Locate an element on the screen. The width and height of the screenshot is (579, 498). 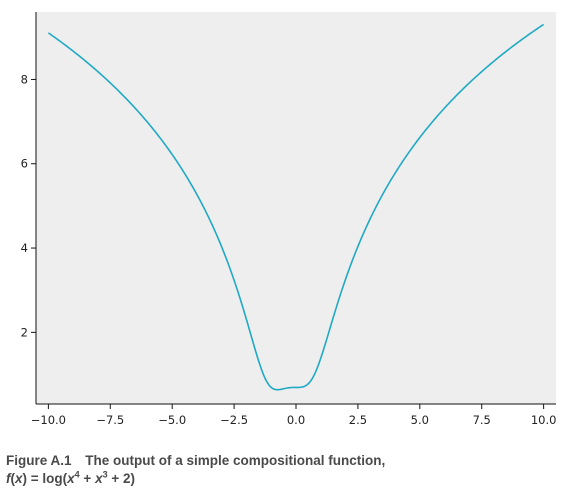
formula-exp-3: 3 is located at coordinates (105, 474).